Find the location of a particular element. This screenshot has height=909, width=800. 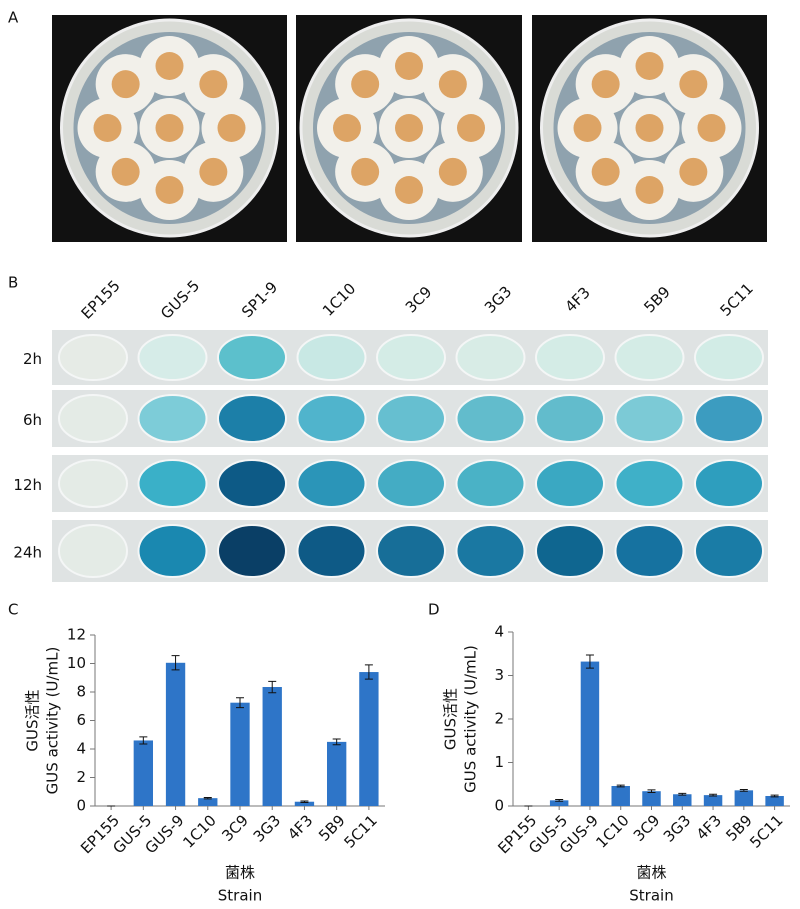

row-label: 12h is located at coordinates (27, 485).